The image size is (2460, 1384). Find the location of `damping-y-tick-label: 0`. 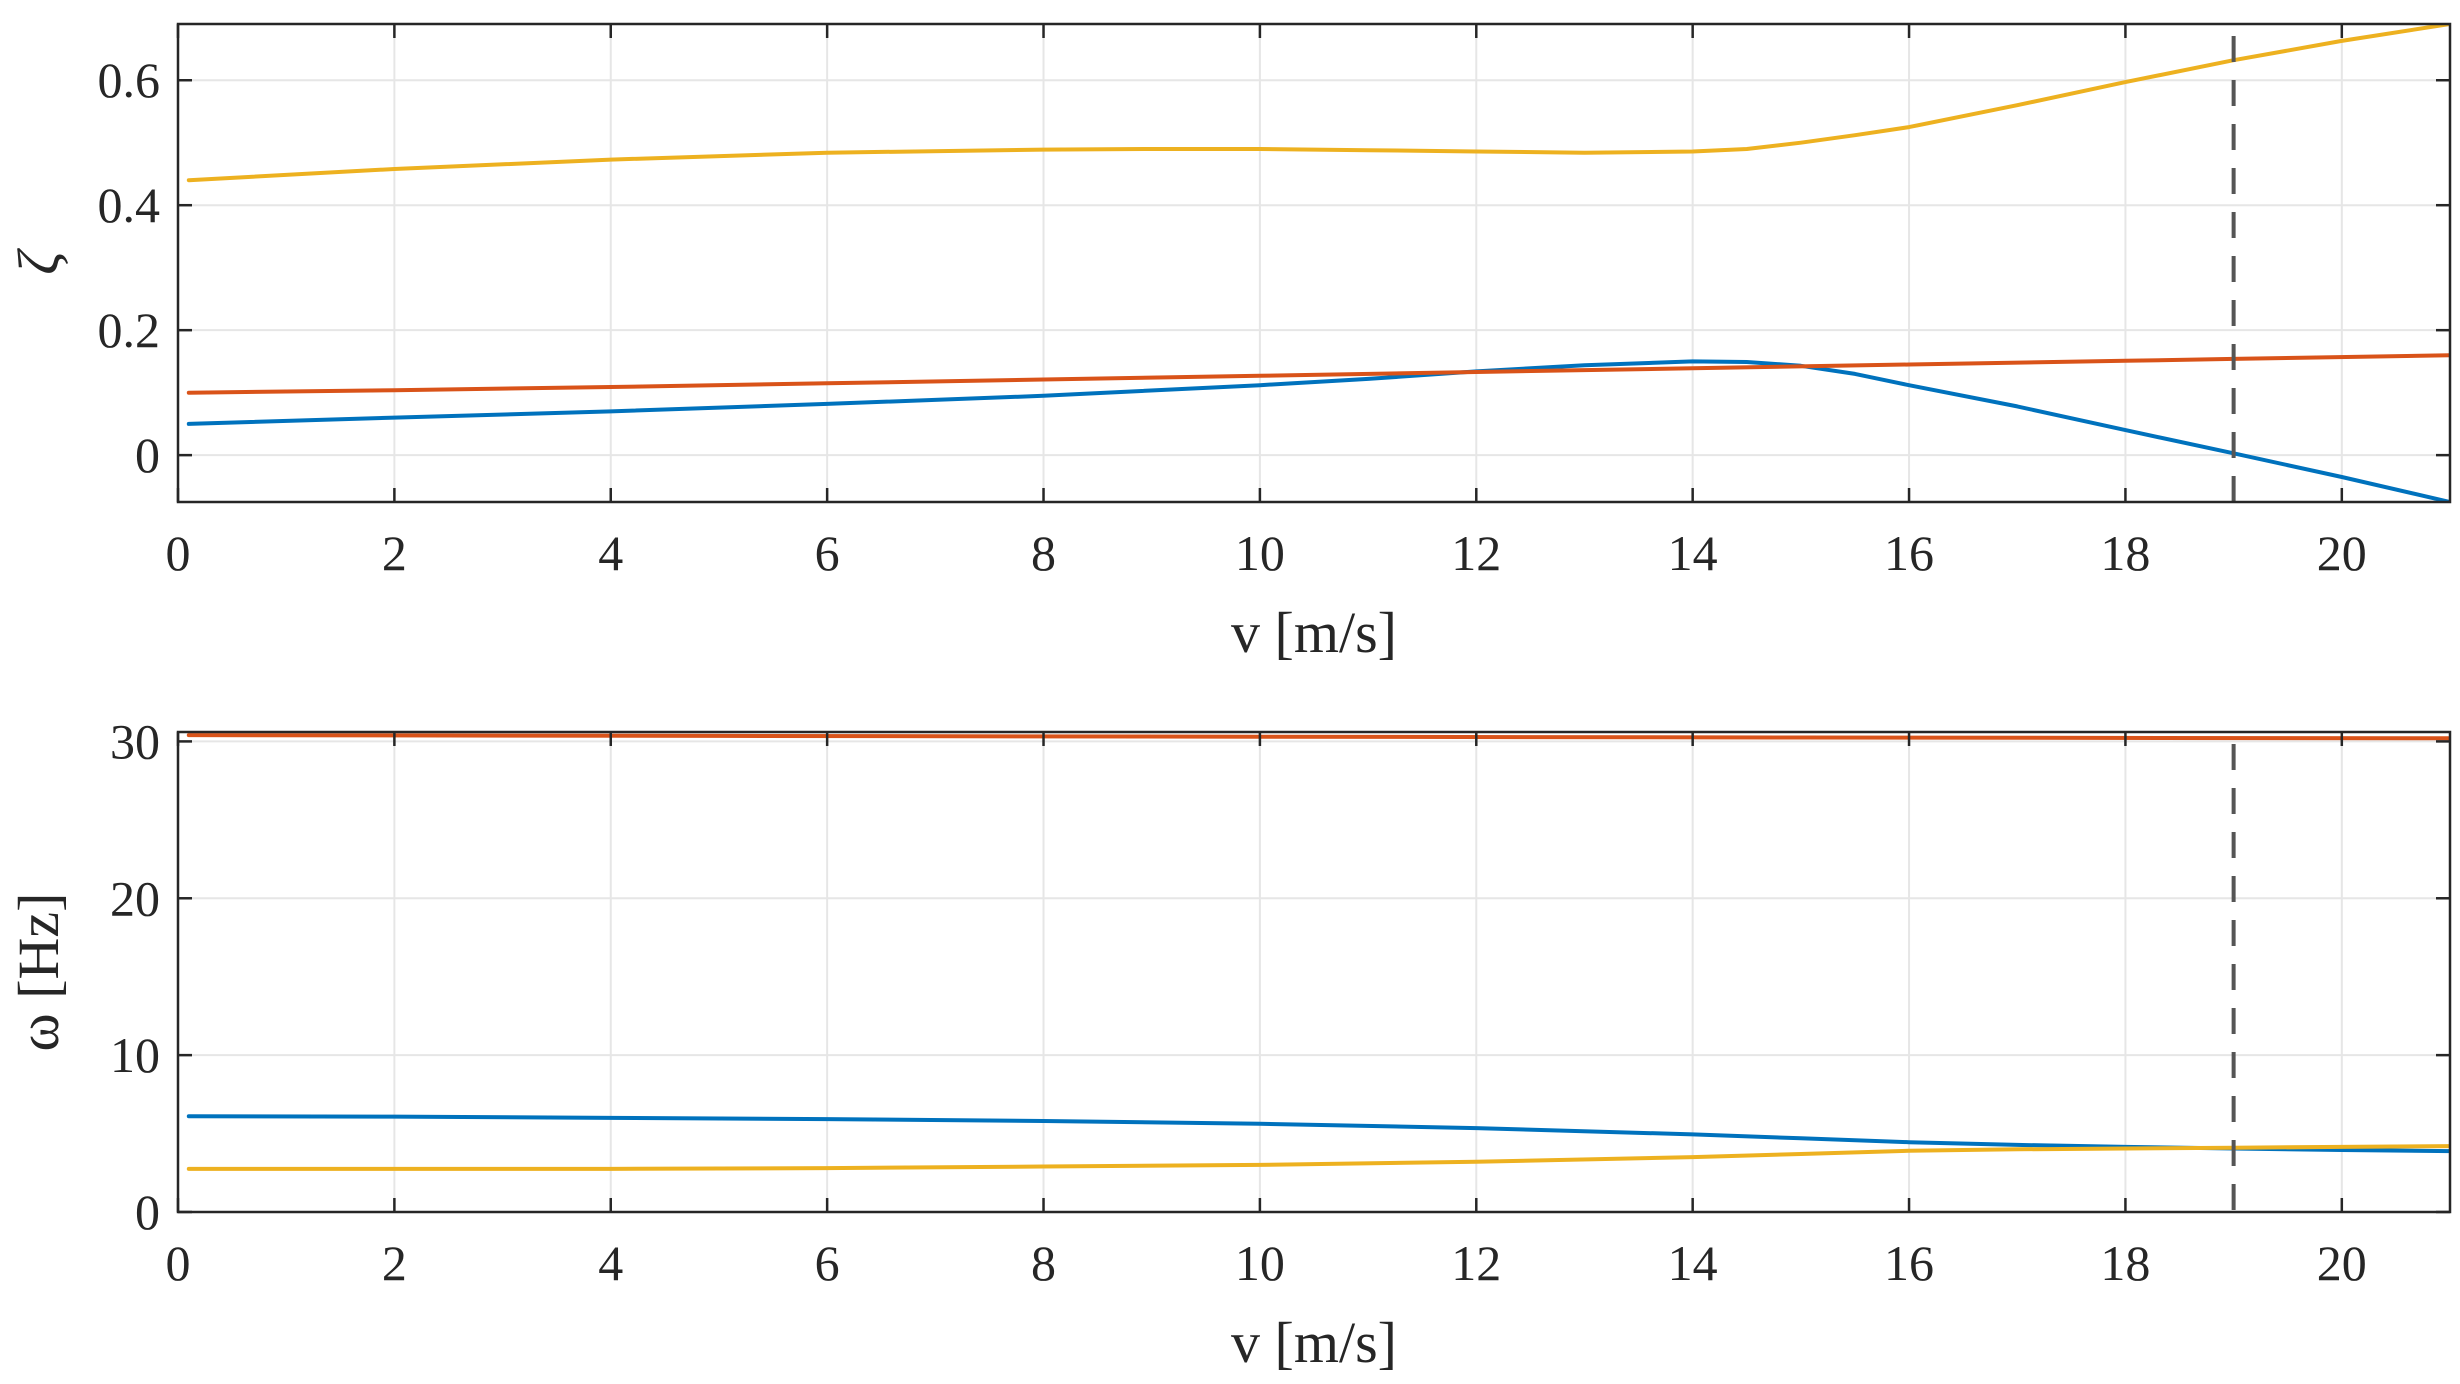

damping-y-tick-label: 0 is located at coordinates (147, 455).